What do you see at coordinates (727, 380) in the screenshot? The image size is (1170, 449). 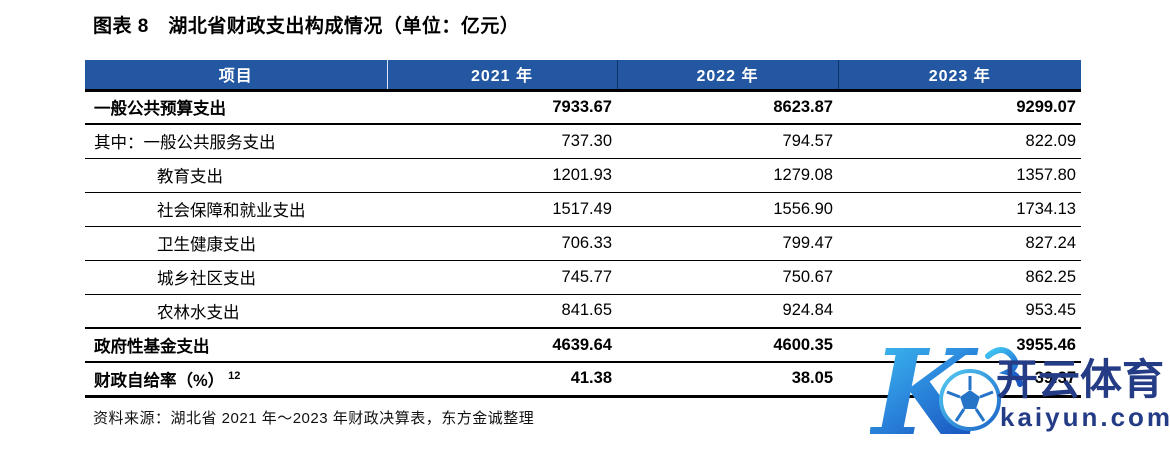 I see `row-value: 38.05` at bounding box center [727, 380].